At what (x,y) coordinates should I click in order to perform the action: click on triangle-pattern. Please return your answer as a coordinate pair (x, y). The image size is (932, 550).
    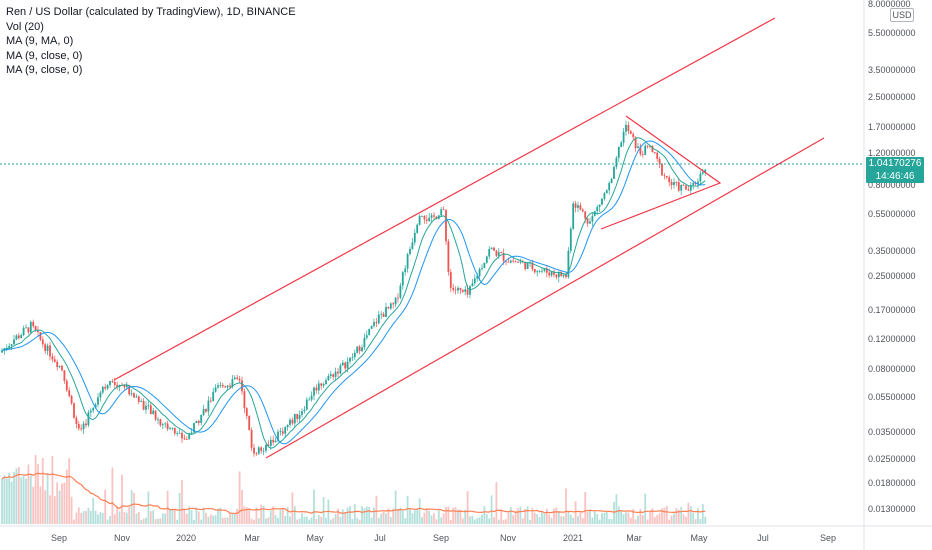
    Looking at the image, I should click on (661, 172).